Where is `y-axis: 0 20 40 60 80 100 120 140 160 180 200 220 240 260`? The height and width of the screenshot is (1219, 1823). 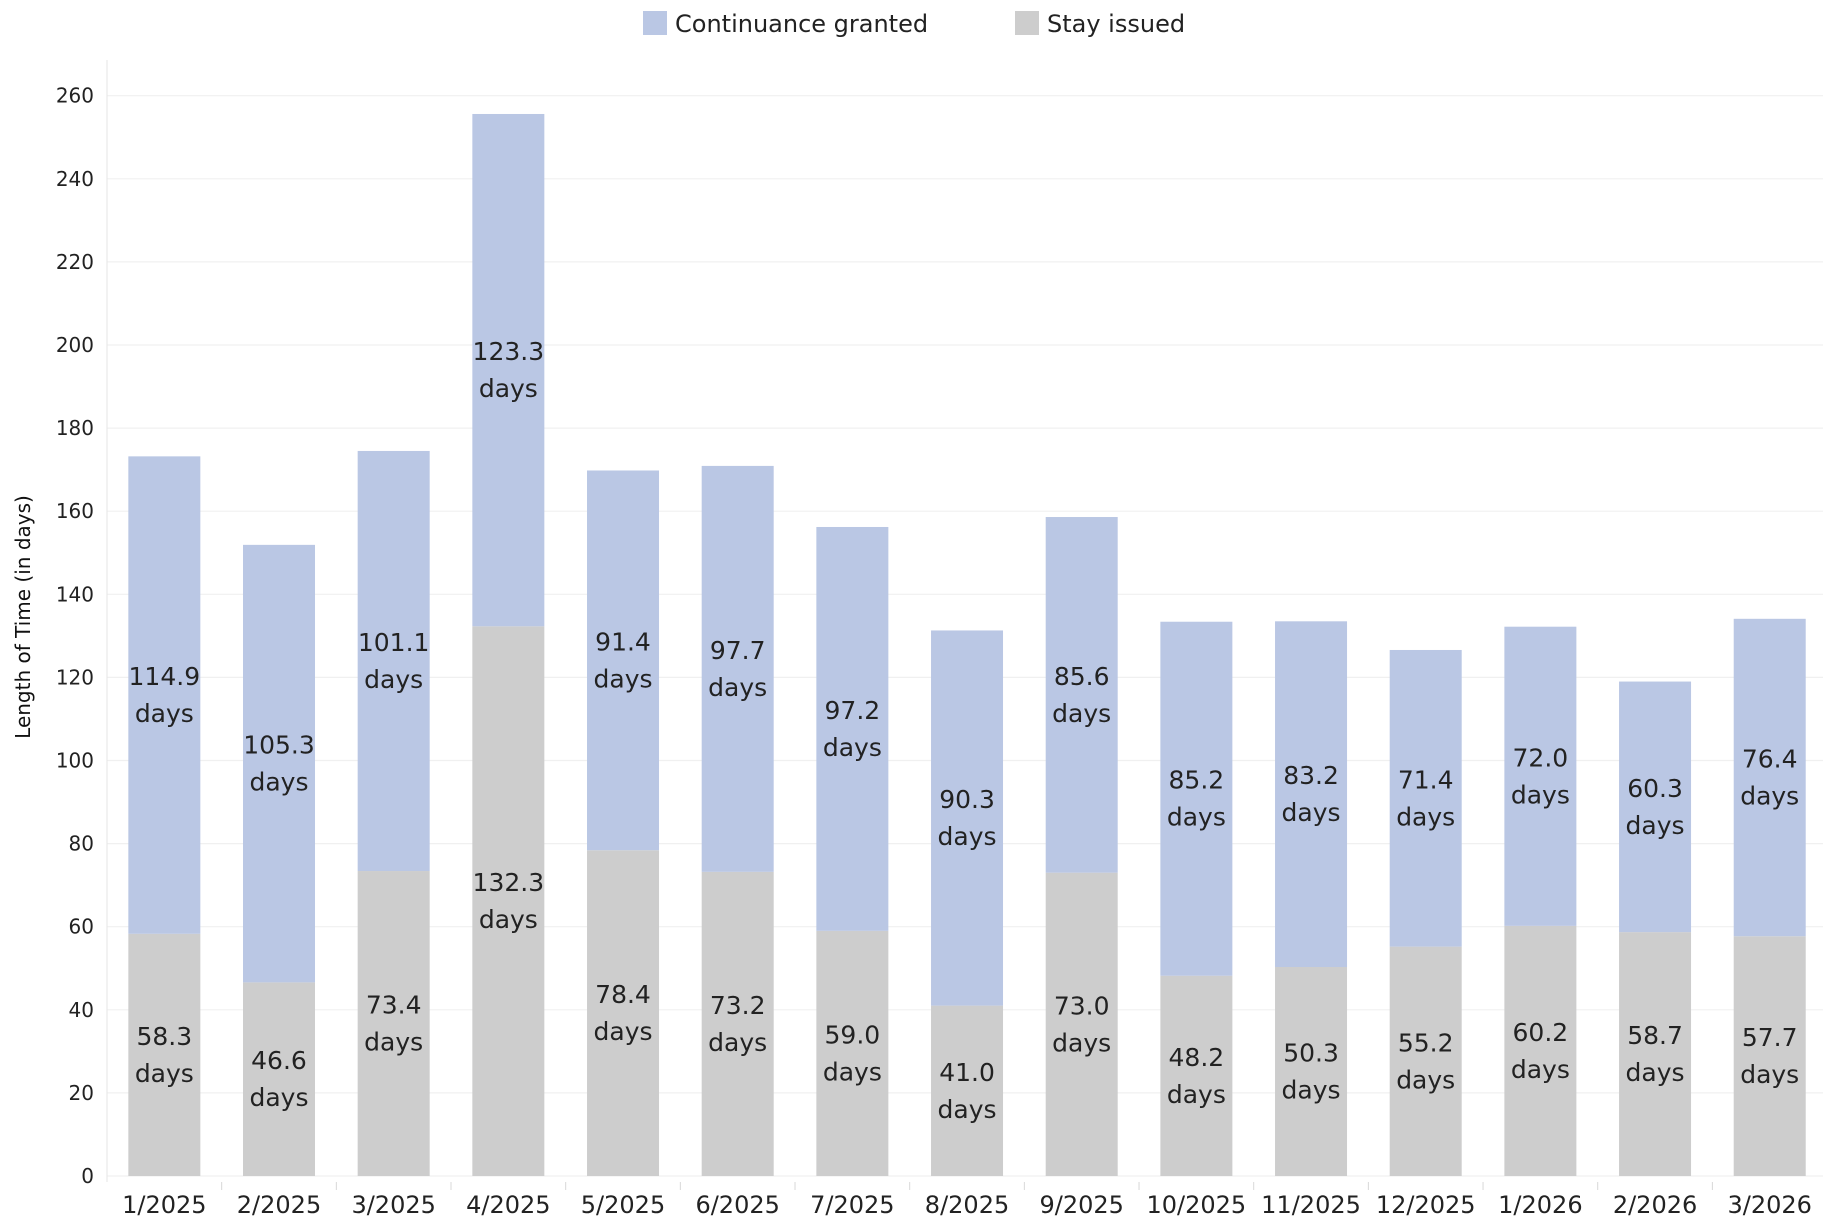 y-axis: 0 20 40 60 80 100 120 140 160 180 200 220 240 260 is located at coordinates (82, 624).